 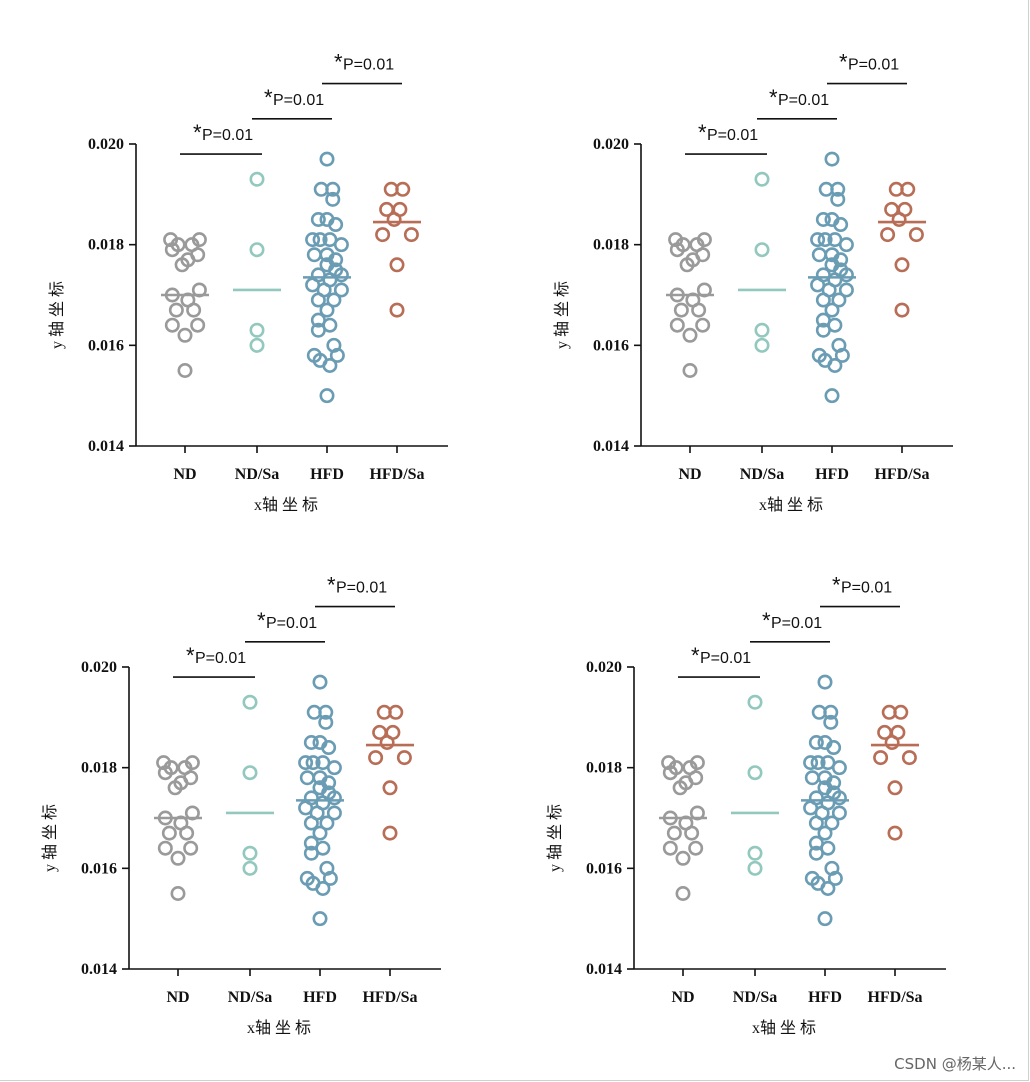 What do you see at coordinates (611, 345) in the screenshot?
I see `y-tick-label: 0.016` at bounding box center [611, 345].